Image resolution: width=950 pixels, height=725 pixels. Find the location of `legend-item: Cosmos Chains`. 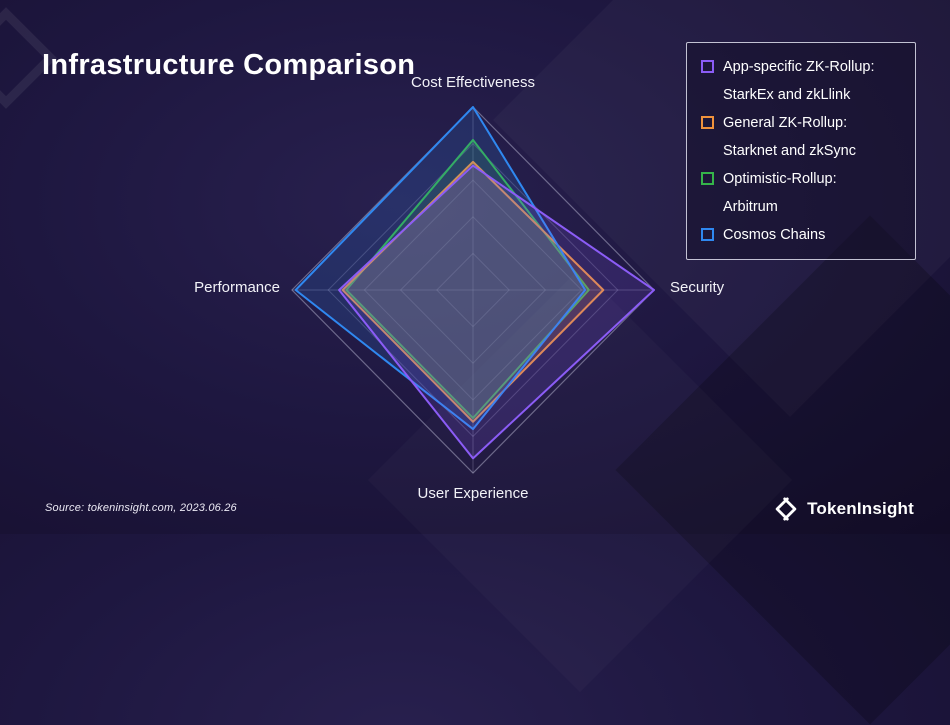

legend-item: Cosmos Chains is located at coordinates (801, 235).